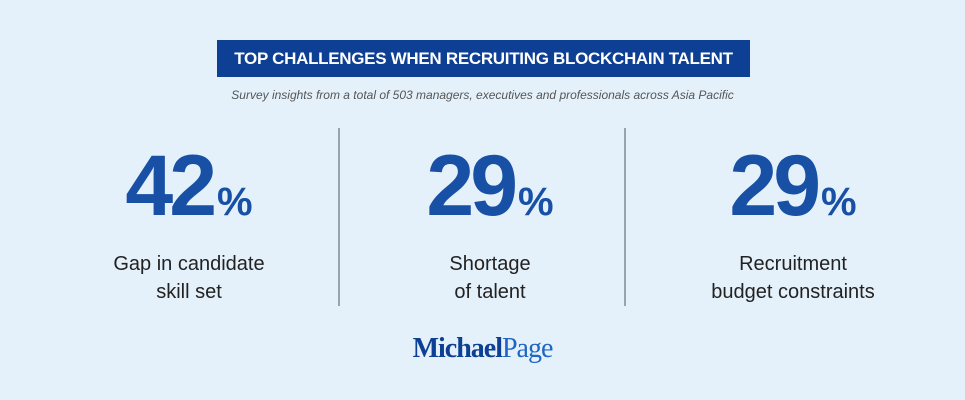 The width and height of the screenshot is (965, 400). I want to click on stat-label-line: skill set, so click(189, 292).